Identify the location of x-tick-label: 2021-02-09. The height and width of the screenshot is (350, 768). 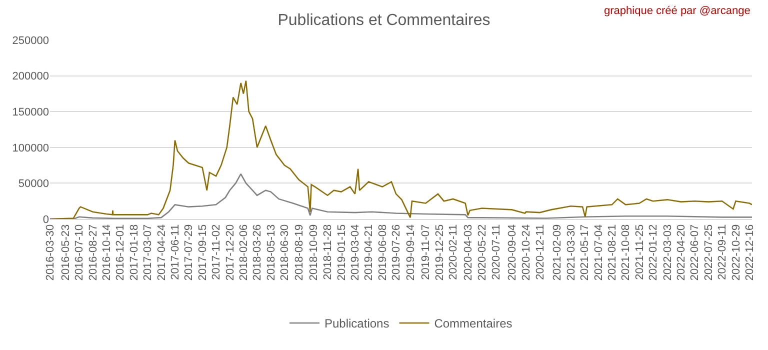
(557, 252).